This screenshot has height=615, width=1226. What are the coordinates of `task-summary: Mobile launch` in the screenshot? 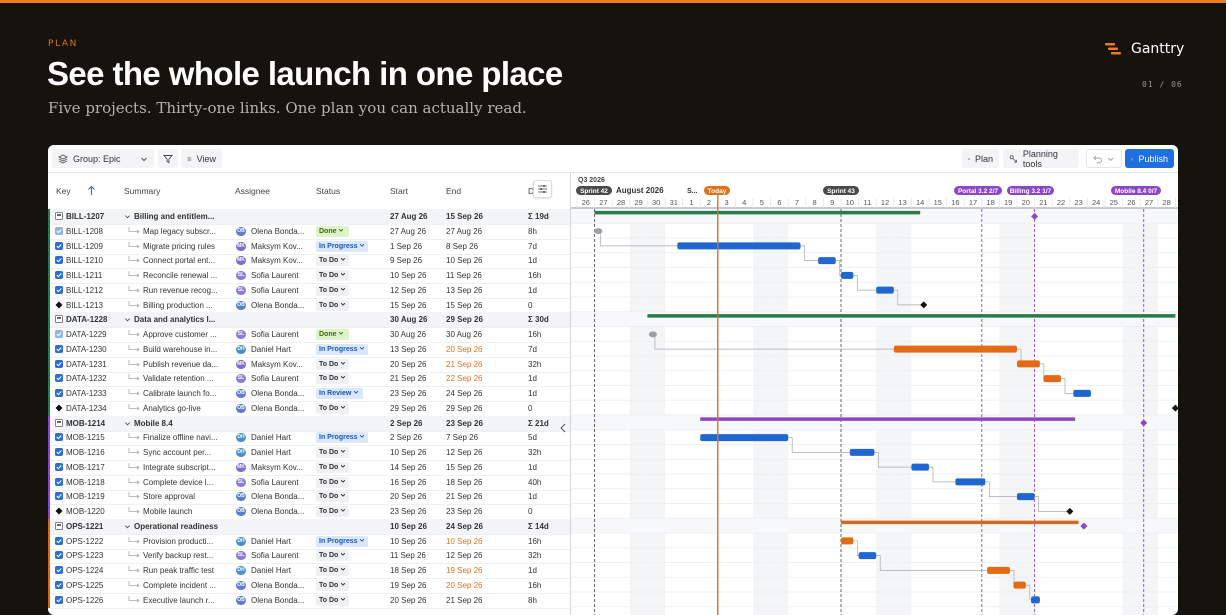 It's located at (168, 511).